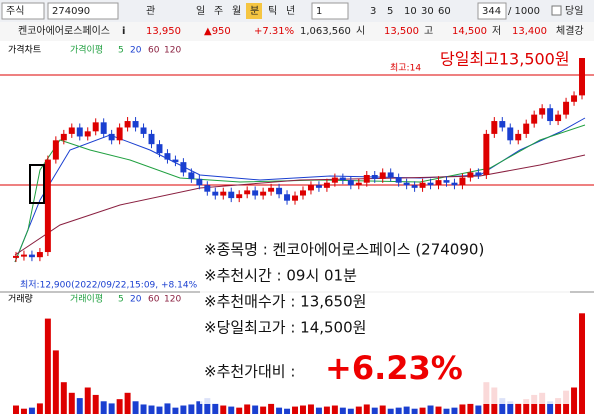 The image size is (594, 419). I want to click on price: 13,950, so click(163, 31).